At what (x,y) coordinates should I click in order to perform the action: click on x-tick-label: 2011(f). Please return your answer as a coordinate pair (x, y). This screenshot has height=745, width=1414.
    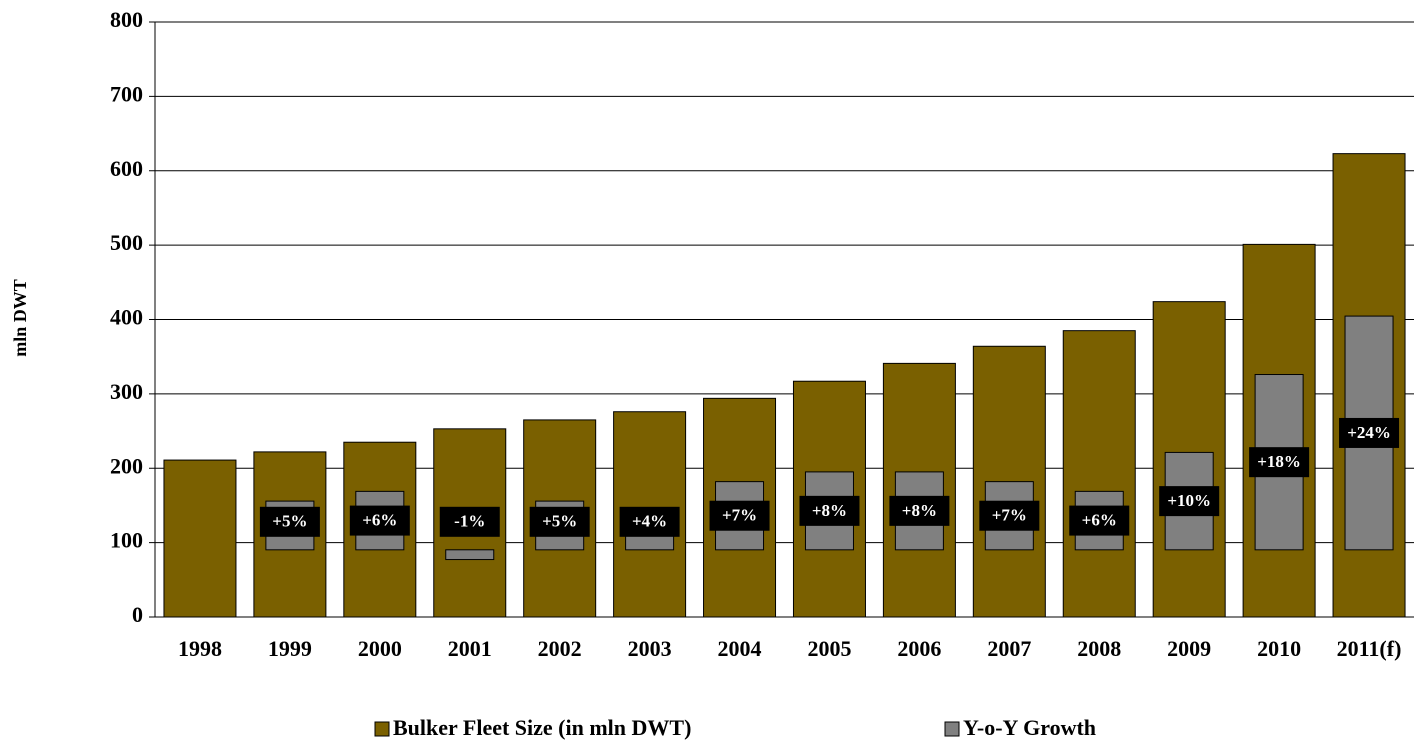
    Looking at the image, I should click on (1369, 648).